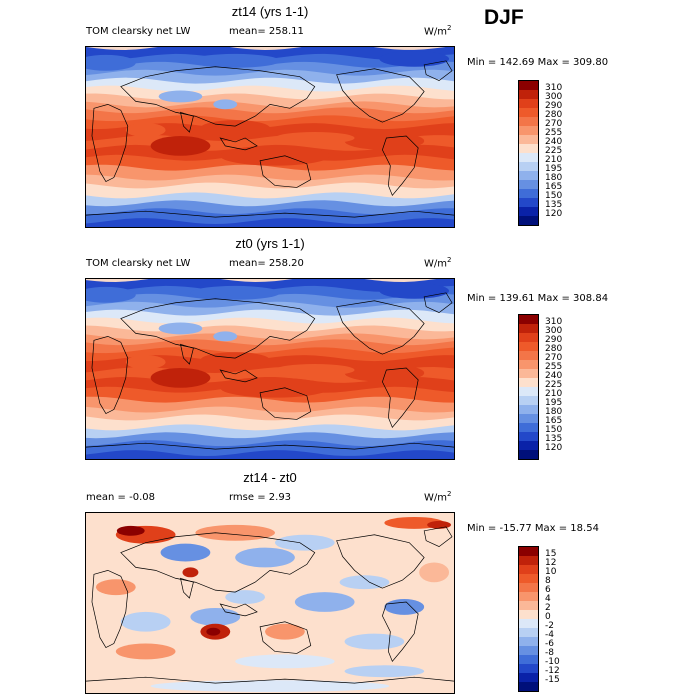  Describe the element at coordinates (138, 31) in the screenshot. I see `panel-1-field-label: TOM clearsky net LW` at that location.